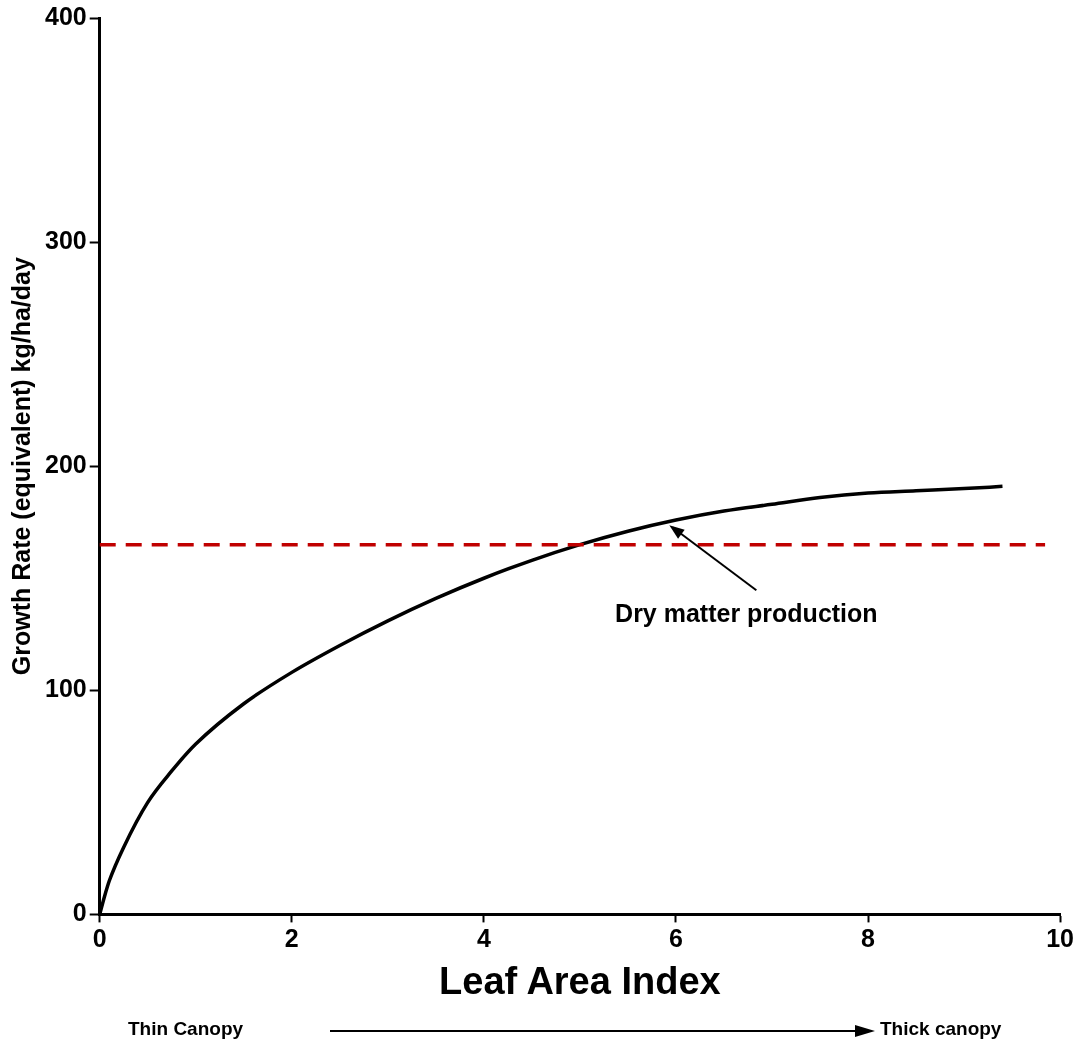 This screenshot has width=1077, height=1048. What do you see at coordinates (20, 466) in the screenshot?
I see `y-axis-title: Growth Rate (equivalent) kg/ha/day` at bounding box center [20, 466].